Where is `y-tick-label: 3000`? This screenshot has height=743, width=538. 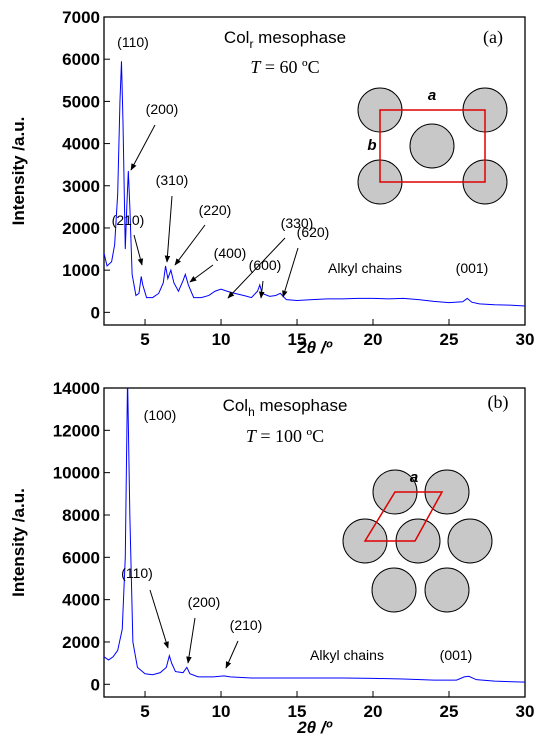 y-tick-label: 3000 is located at coordinates (81, 186).